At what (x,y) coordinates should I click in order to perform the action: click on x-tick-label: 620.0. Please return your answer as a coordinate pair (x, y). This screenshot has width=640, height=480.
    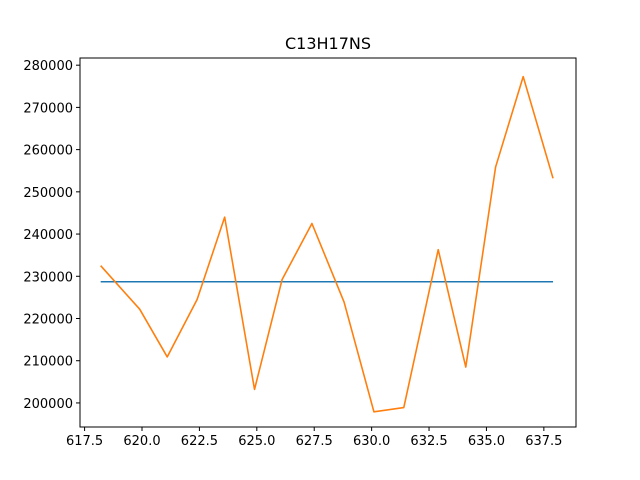
    Looking at the image, I should click on (141, 441).